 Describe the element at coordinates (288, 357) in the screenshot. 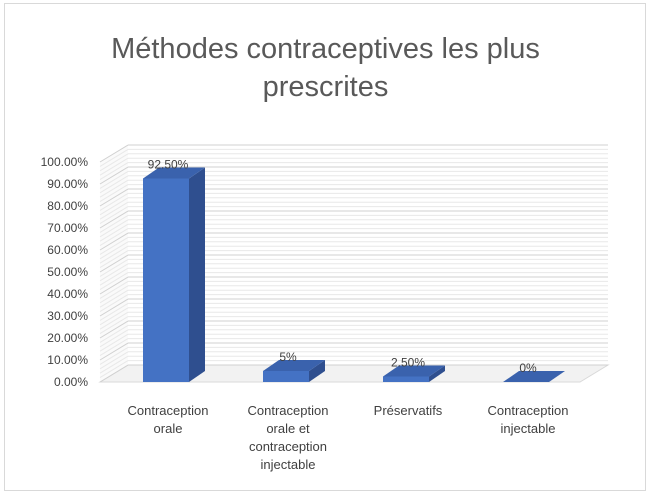

I see `data-label: 5%` at that location.